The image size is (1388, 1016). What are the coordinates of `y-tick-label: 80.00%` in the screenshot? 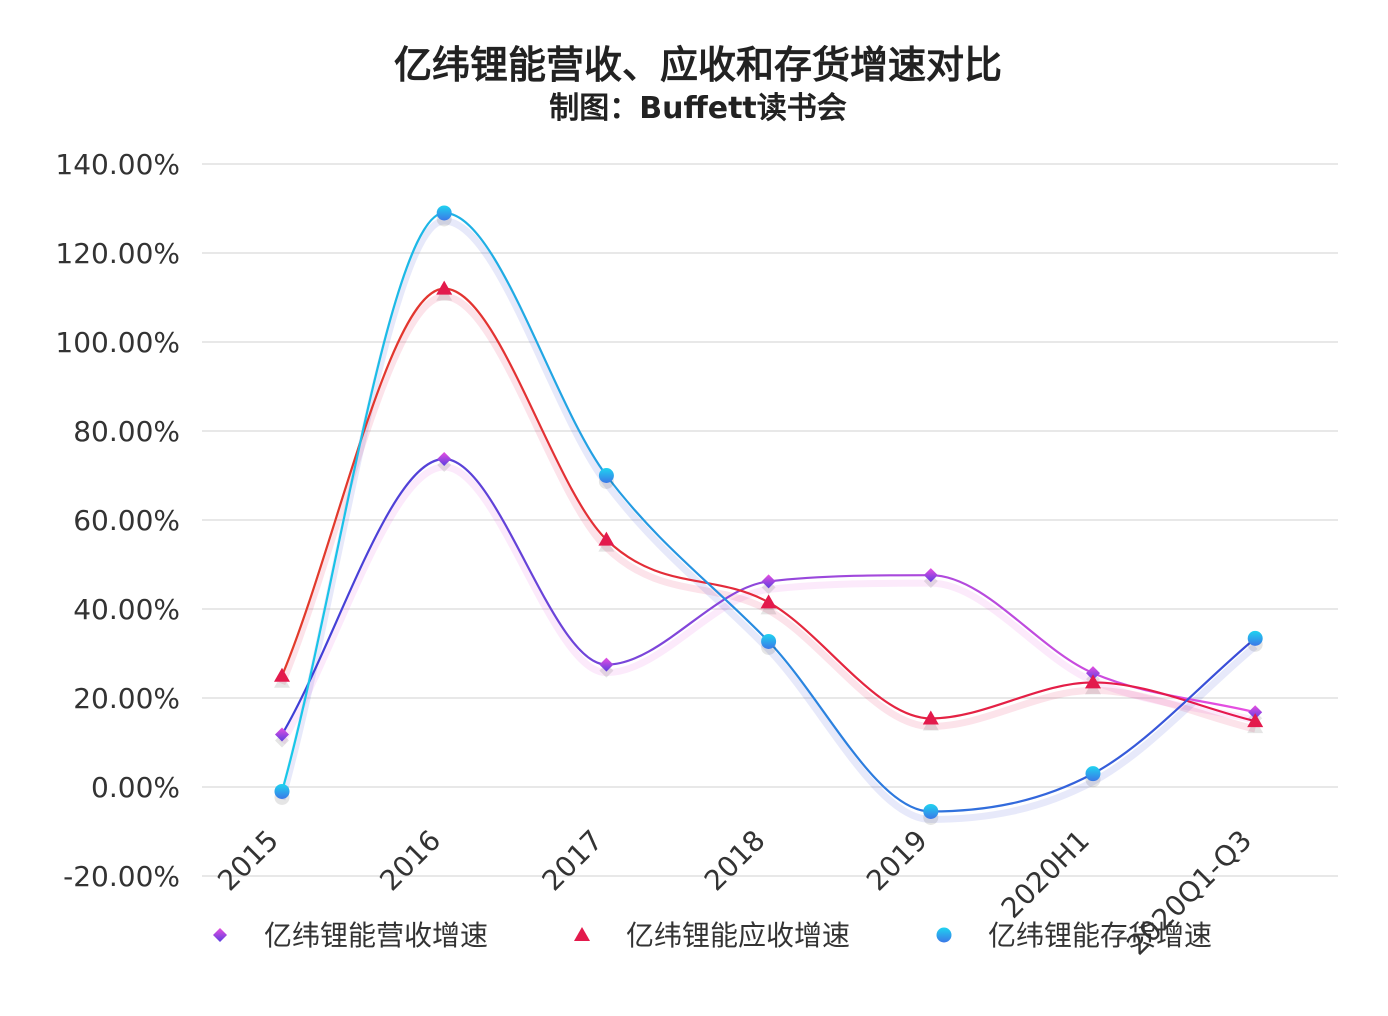 It's located at (126, 431).